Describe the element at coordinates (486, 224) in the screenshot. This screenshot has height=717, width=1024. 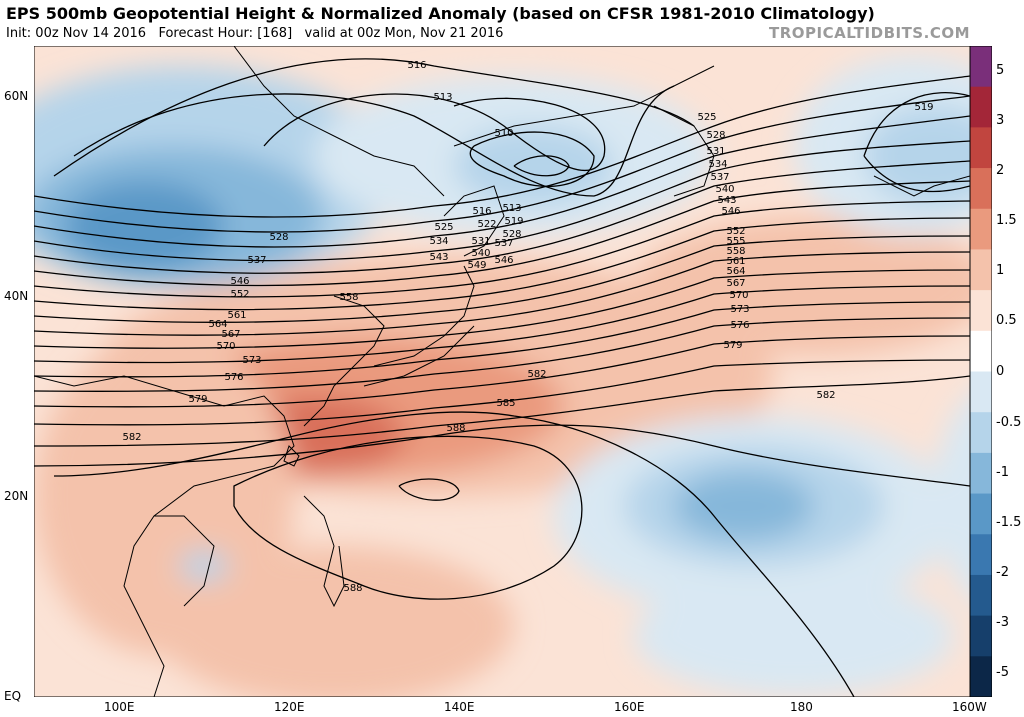
I see `contour-label: 522` at that location.